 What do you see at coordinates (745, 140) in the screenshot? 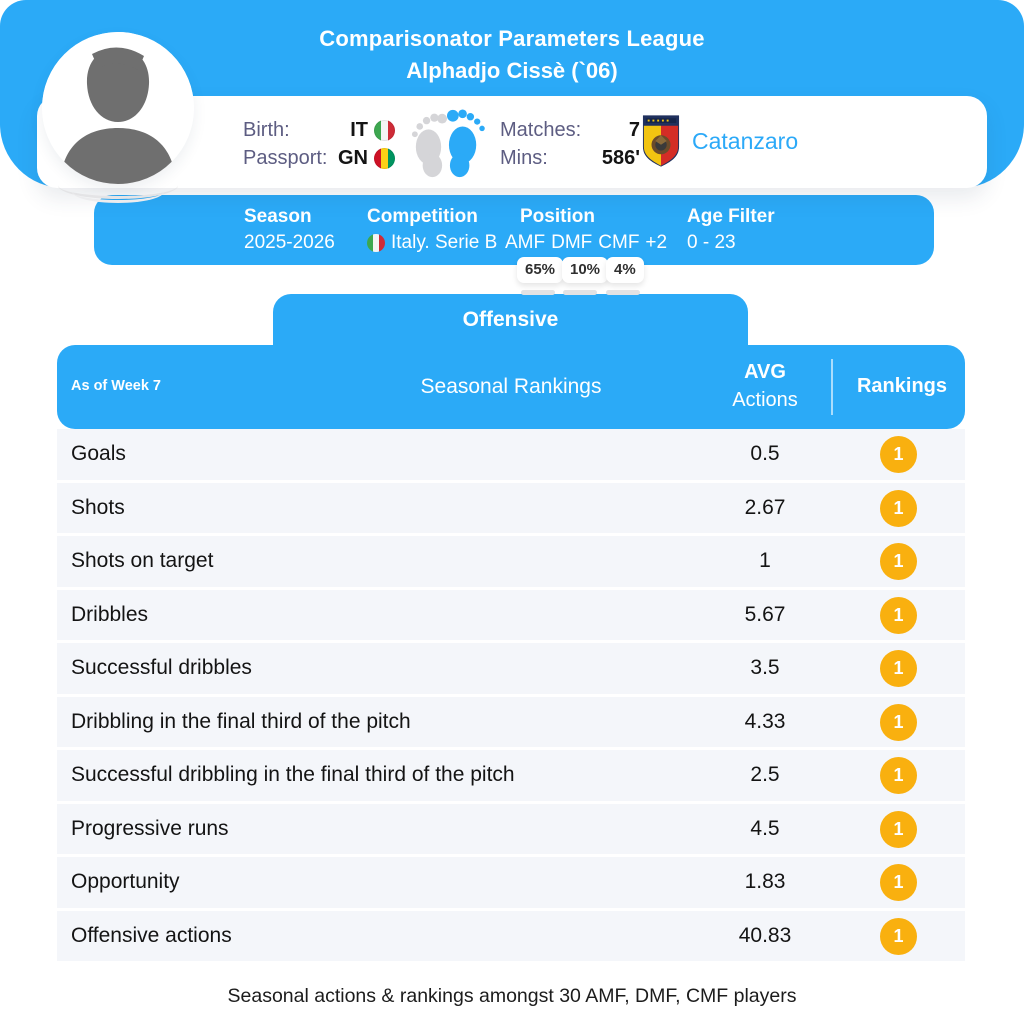
I see `club-name-link: Catanzaro` at bounding box center [745, 140].